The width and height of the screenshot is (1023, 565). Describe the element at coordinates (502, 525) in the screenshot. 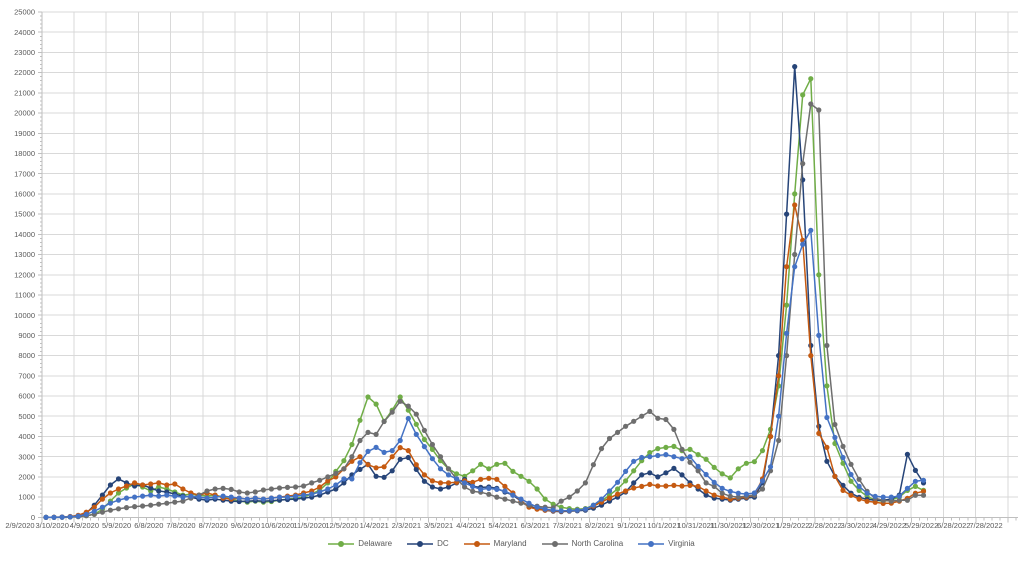

I see `x-tick-label: 5/4/2021` at that location.